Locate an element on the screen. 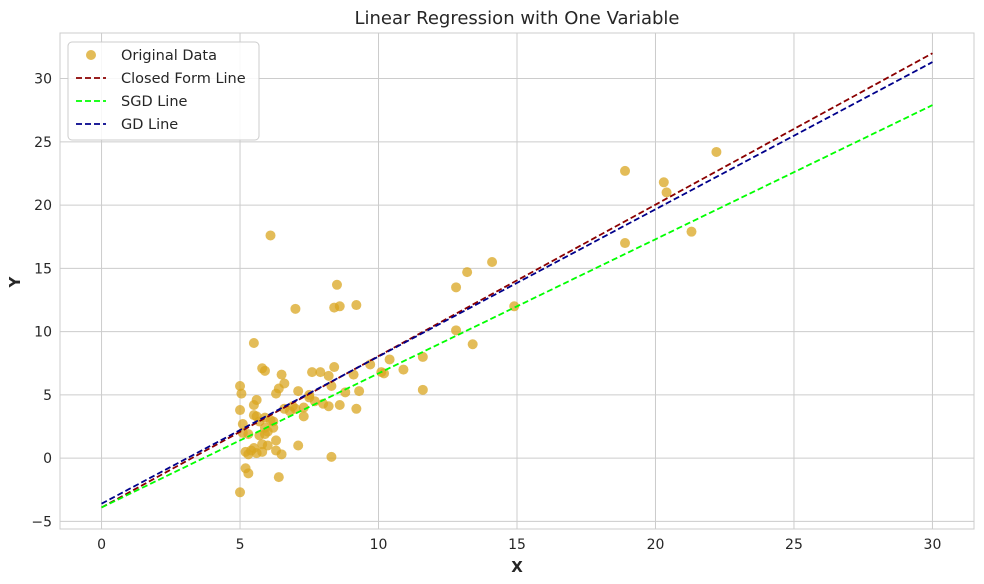  y-tick-label: −5 is located at coordinates (41, 522).